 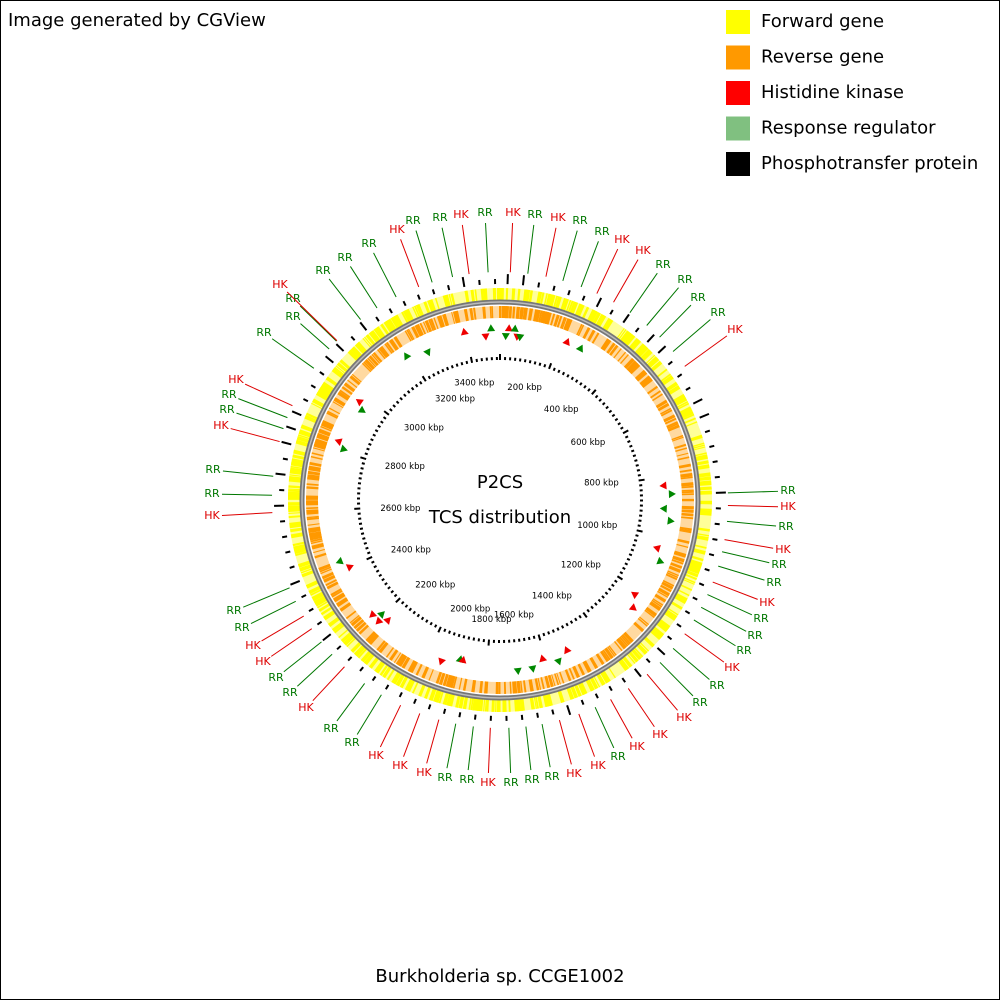 What do you see at coordinates (822, 21) in the screenshot?
I see `legend-label: Forward gene` at bounding box center [822, 21].